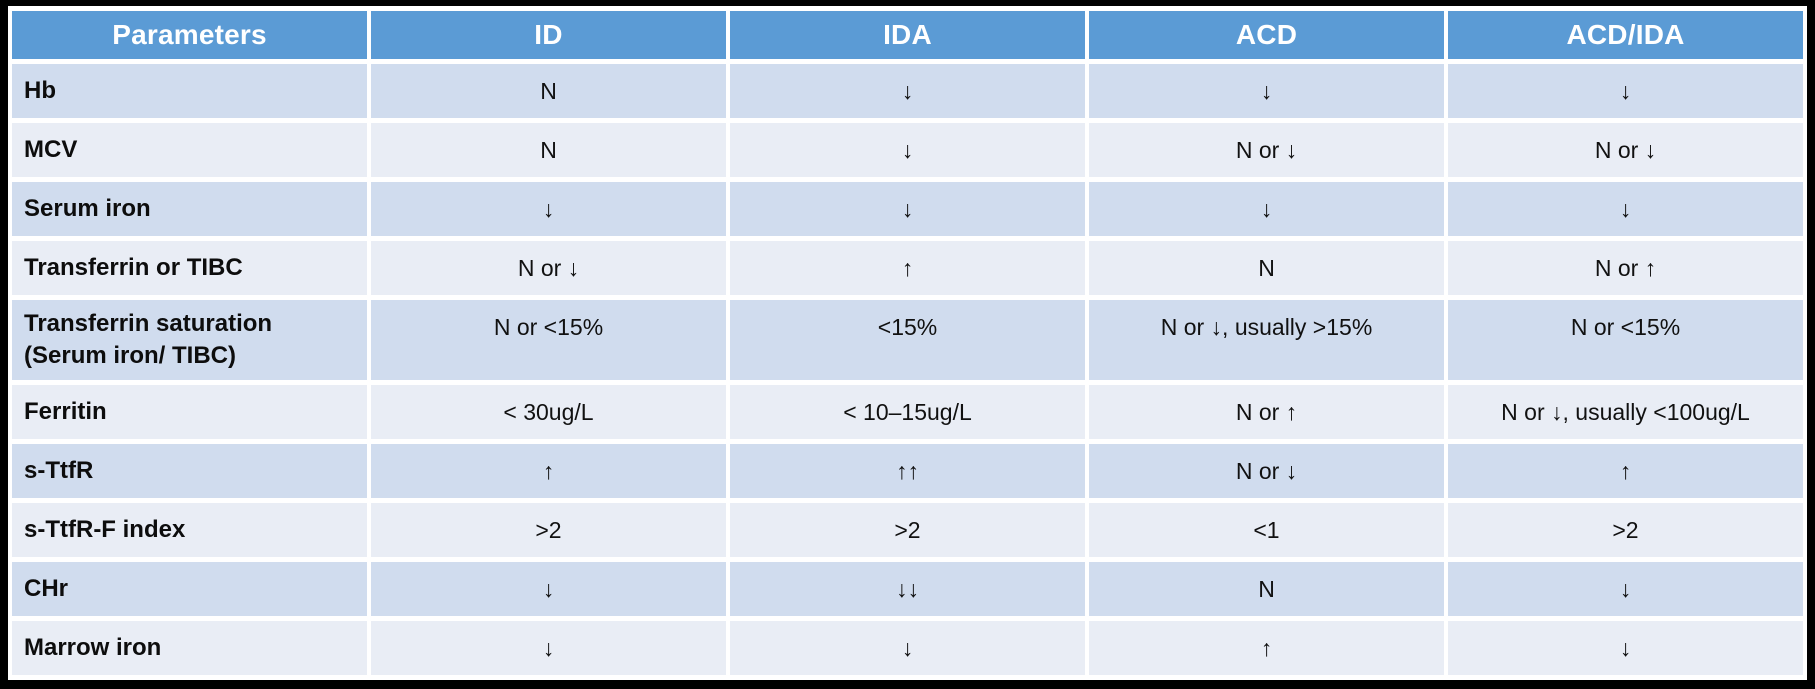 Image resolution: width=1815 pixels, height=689 pixels. I want to click on table-row-serum-iron: Serum iron ↓ ↓ ↓ ↓, so click(907, 209).